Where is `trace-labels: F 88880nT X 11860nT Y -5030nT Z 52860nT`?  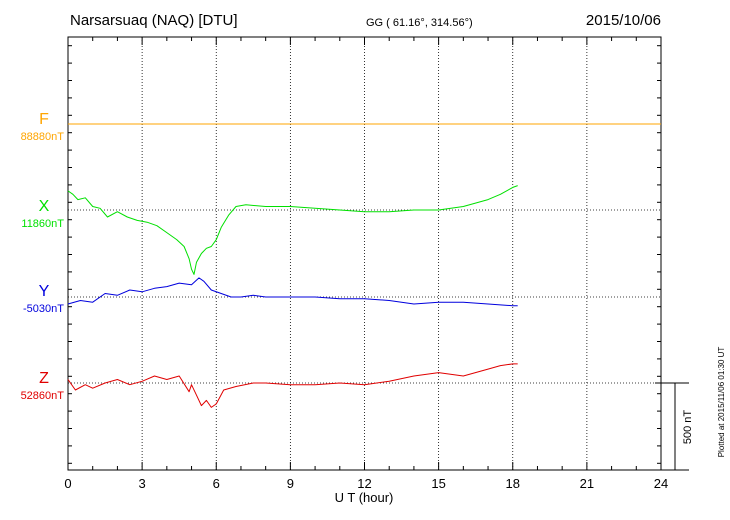 trace-labels: F 88880nT X 11860nT Y -5030nT Z 52860nT is located at coordinates (43, 256).